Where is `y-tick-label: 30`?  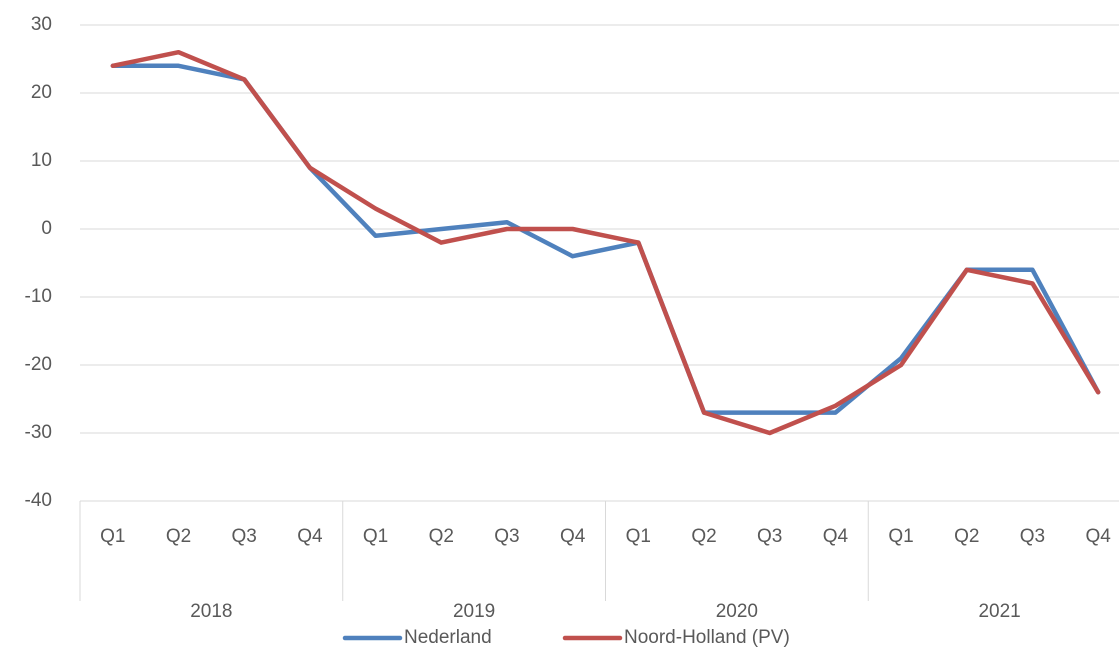 y-tick-label: 30 is located at coordinates (41, 24).